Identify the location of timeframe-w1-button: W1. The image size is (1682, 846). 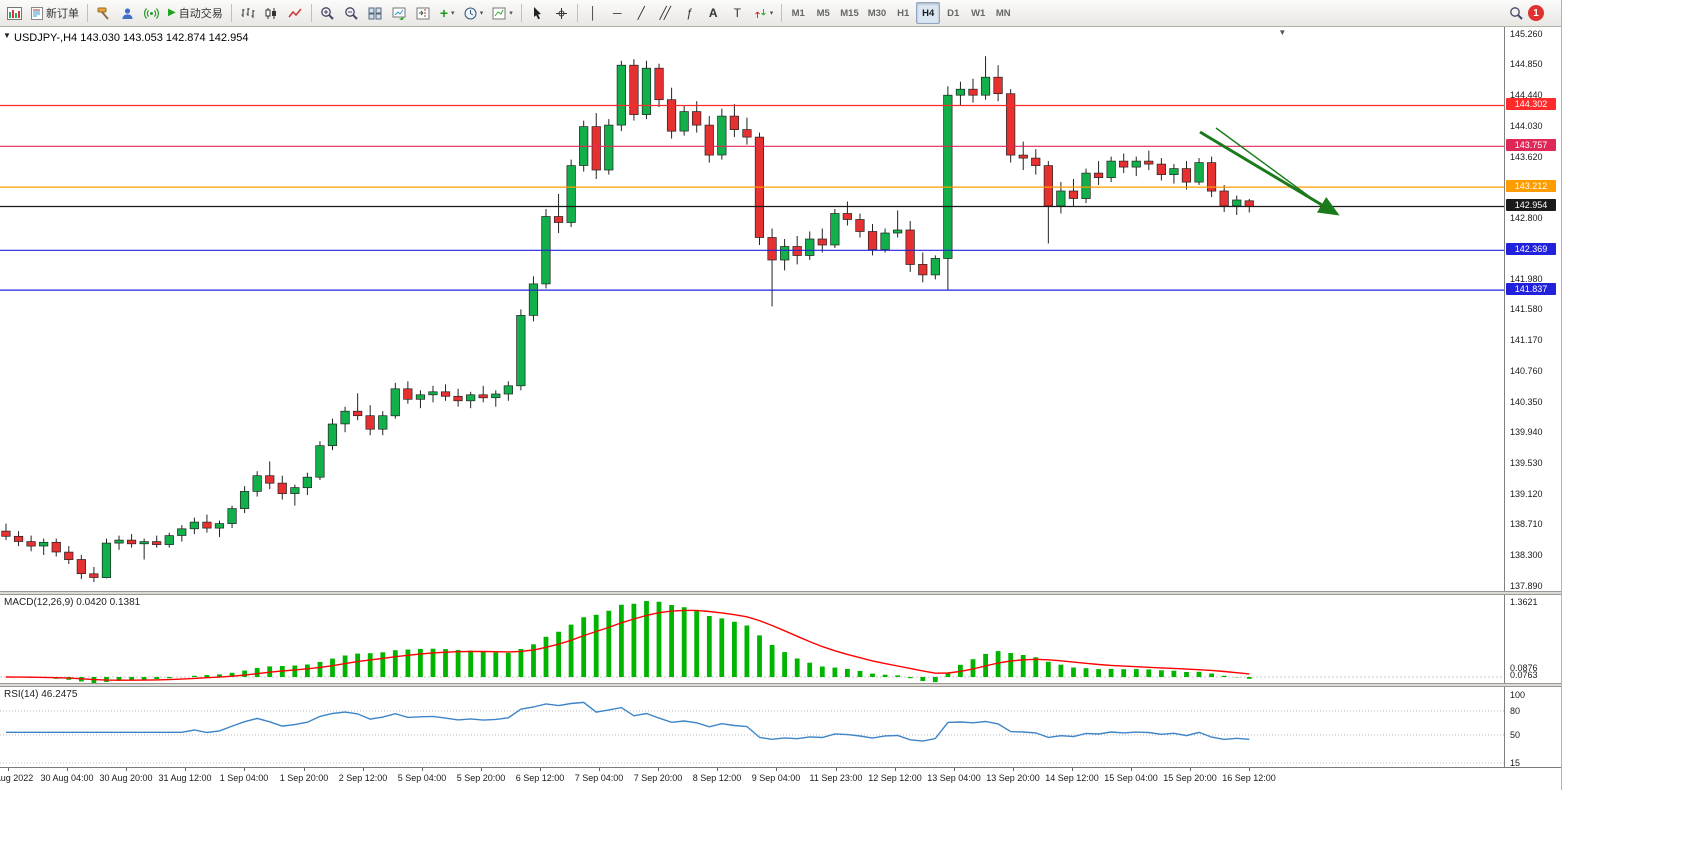
(978, 13).